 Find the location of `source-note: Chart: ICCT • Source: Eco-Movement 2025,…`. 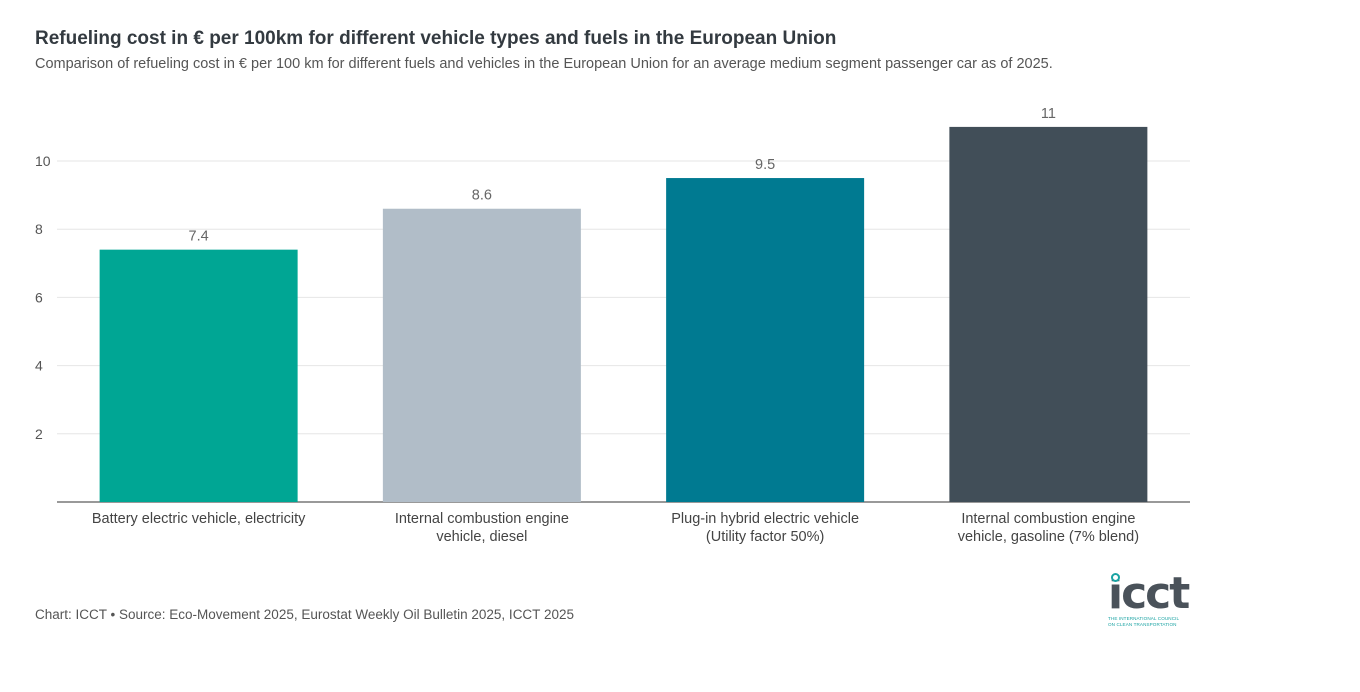

source-note: Chart: ICCT • Source: Eco-Movement 2025,… is located at coordinates (304, 614).